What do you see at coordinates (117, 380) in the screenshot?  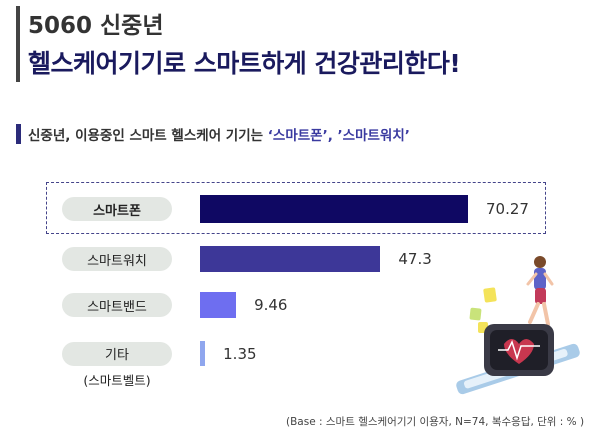 I see `category-note-etc: (스마트벨트)` at bounding box center [117, 380].